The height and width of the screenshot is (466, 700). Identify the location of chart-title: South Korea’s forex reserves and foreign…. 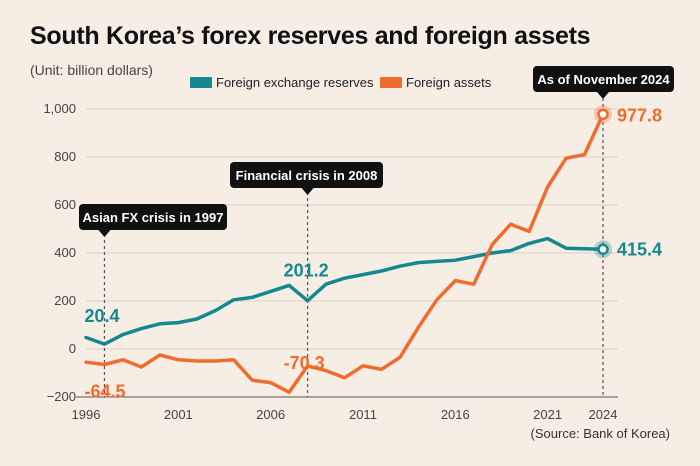
(310, 36).